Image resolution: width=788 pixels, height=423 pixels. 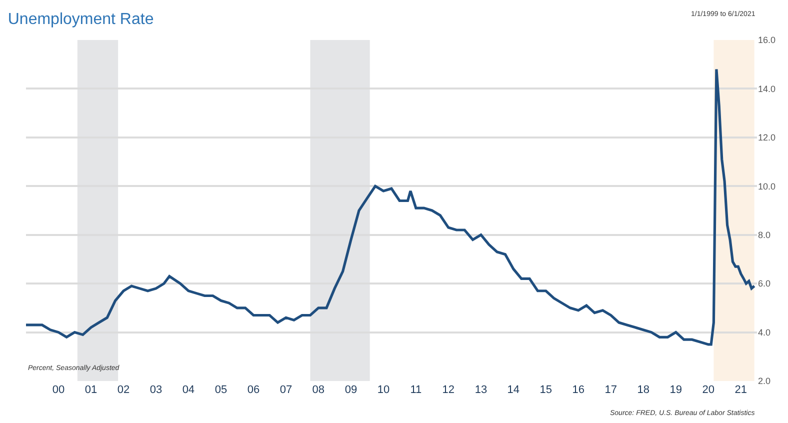 I want to click on chart-title: Unemployment Rate, so click(x=81, y=19).